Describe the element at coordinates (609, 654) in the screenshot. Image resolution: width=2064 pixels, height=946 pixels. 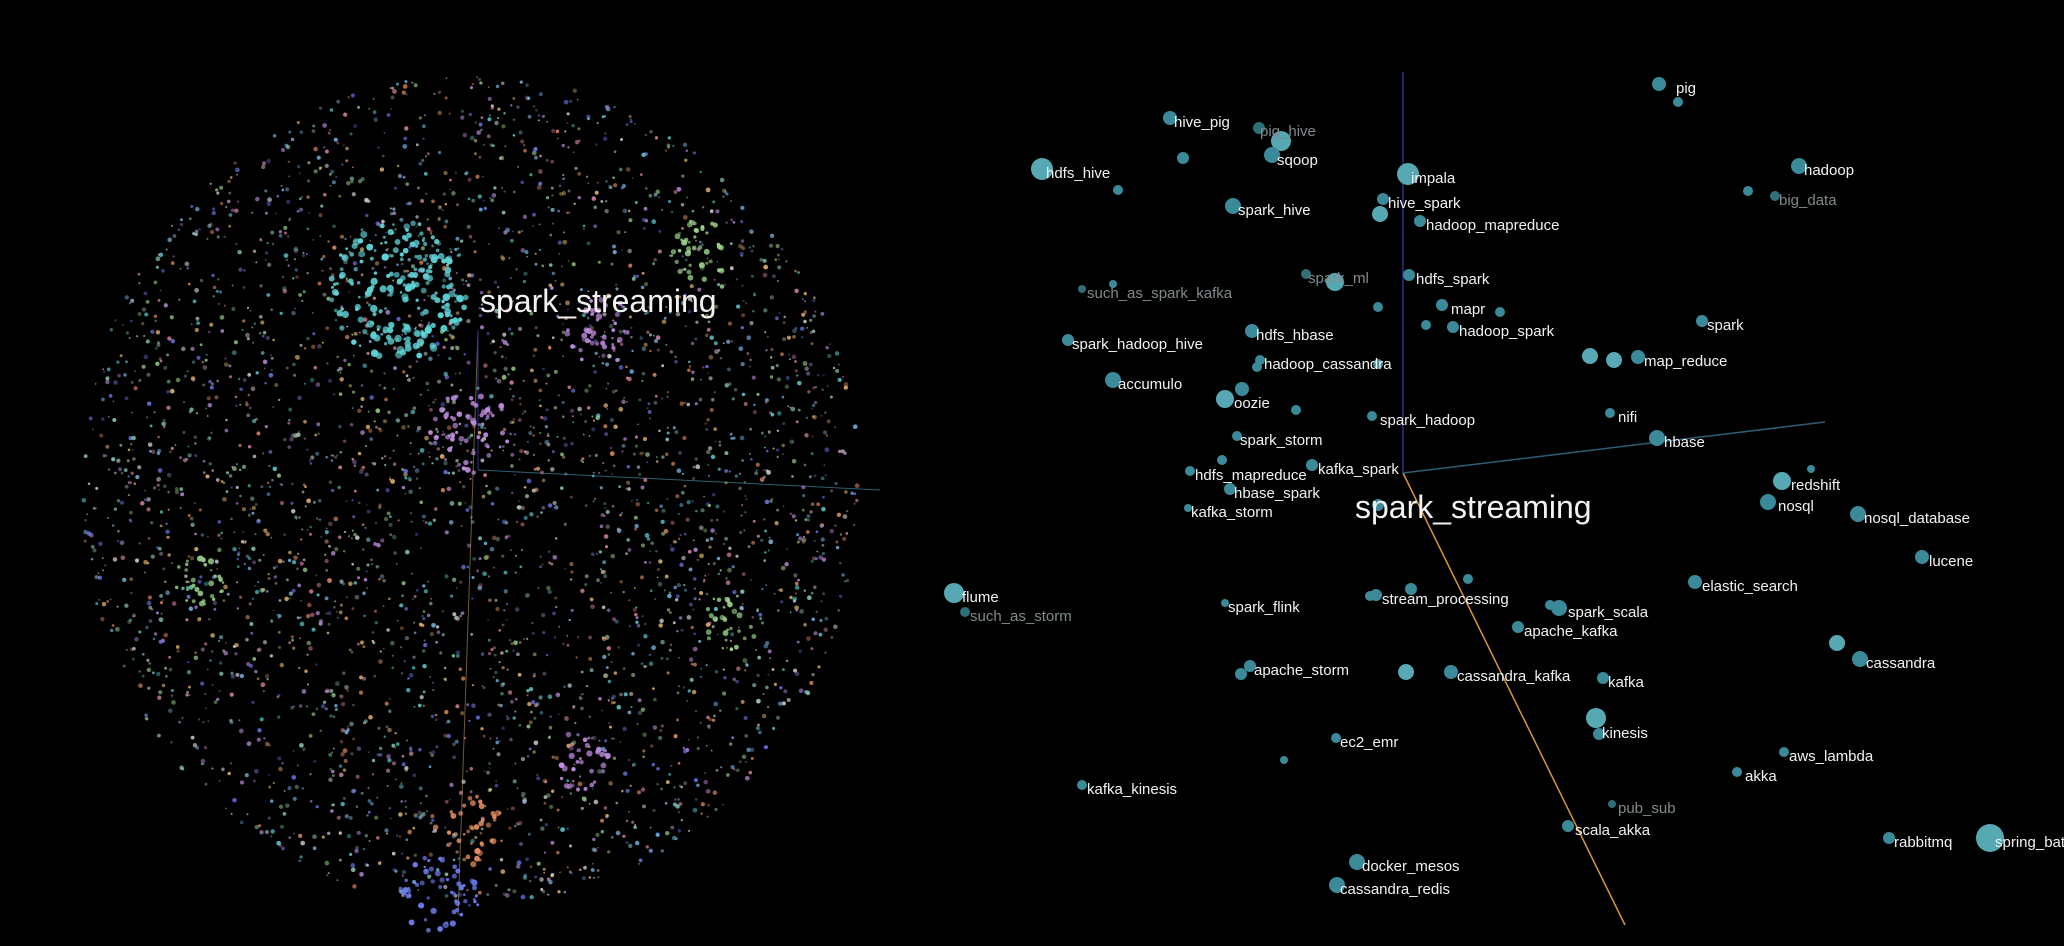
I see `cloud-point-2061` at that location.